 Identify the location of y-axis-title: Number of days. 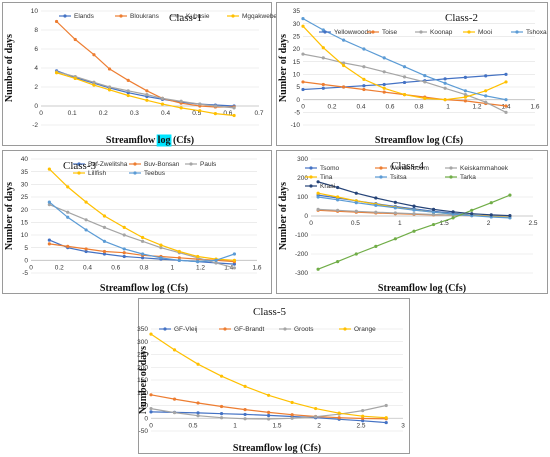
(9, 68).